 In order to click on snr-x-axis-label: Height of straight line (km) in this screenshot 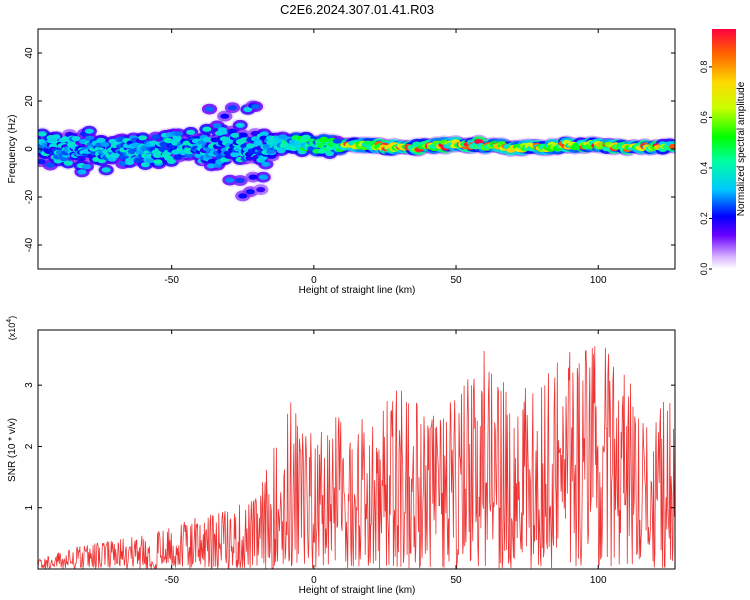, I will do `click(357, 590)`.